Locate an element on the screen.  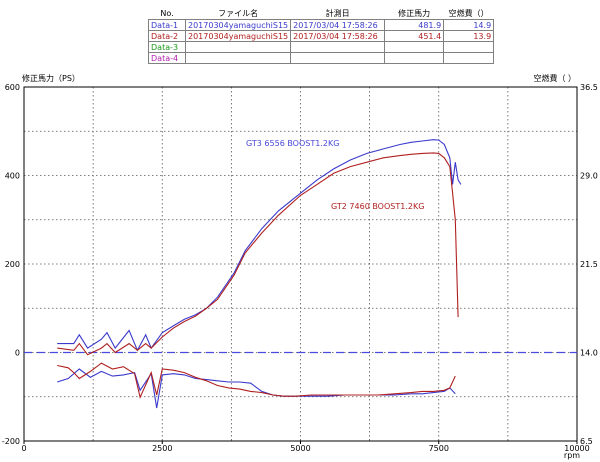
x-axis-label: rpm is located at coordinates (572, 455).